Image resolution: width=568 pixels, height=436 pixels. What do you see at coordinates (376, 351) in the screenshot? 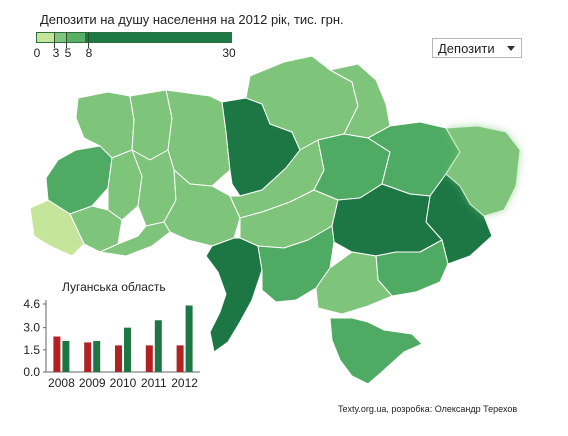
I see `region-crimea` at bounding box center [376, 351].